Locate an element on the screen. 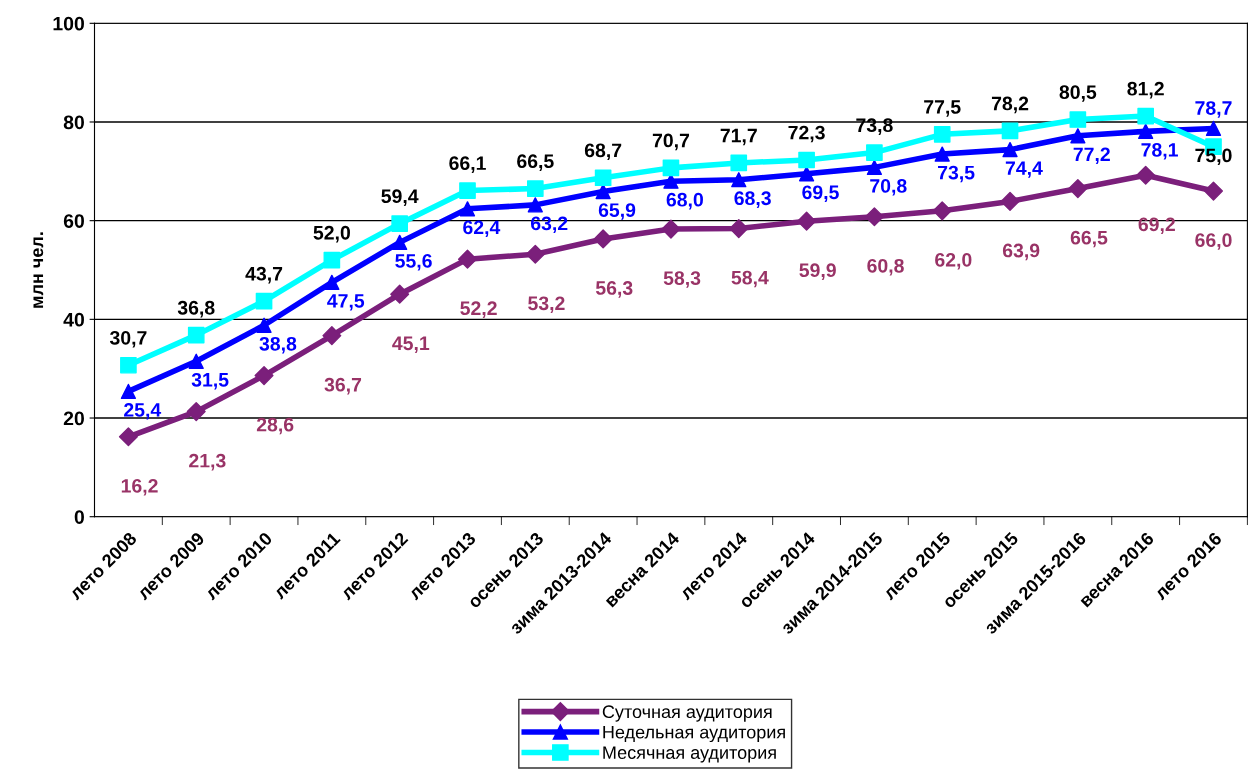 The width and height of the screenshot is (1260, 777). data-label: 78,1 is located at coordinates (1159, 151).